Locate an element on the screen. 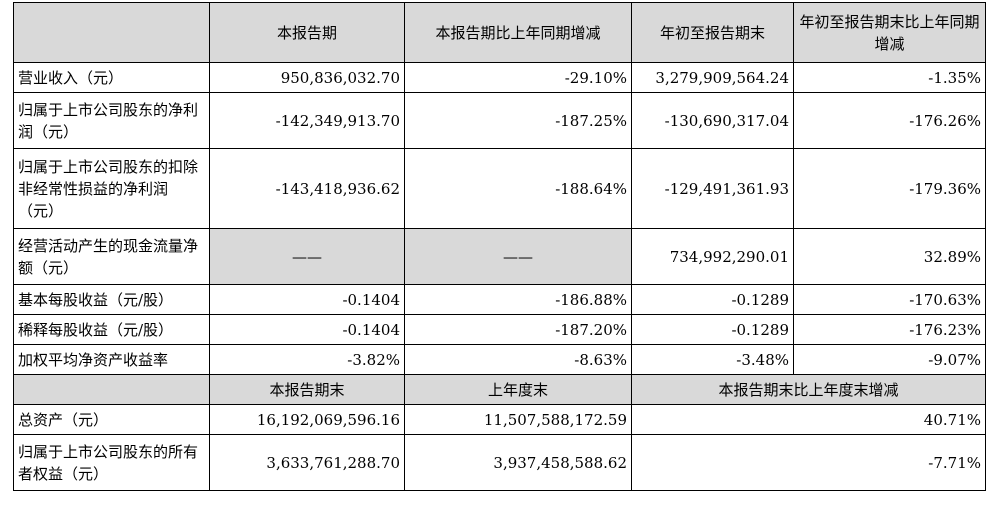  cell-value: 734,992,290.01 is located at coordinates (712, 256).